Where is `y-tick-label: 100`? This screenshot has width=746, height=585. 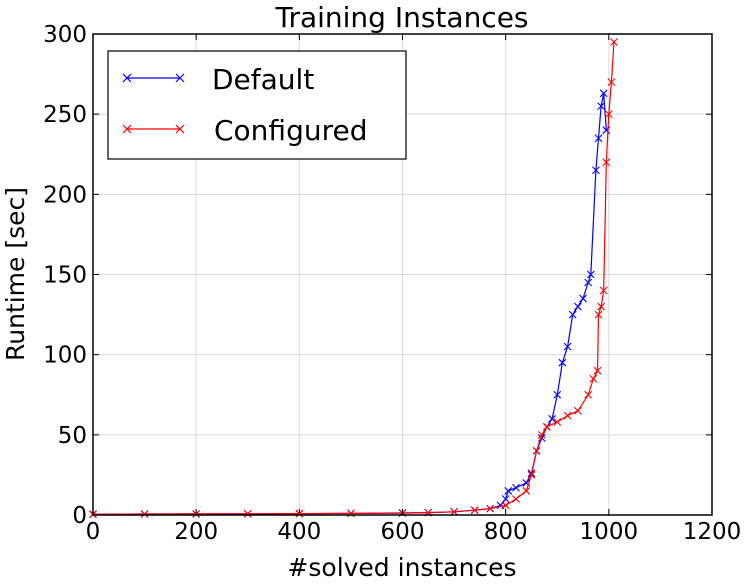 y-tick-label: 100 is located at coordinates (65, 356).